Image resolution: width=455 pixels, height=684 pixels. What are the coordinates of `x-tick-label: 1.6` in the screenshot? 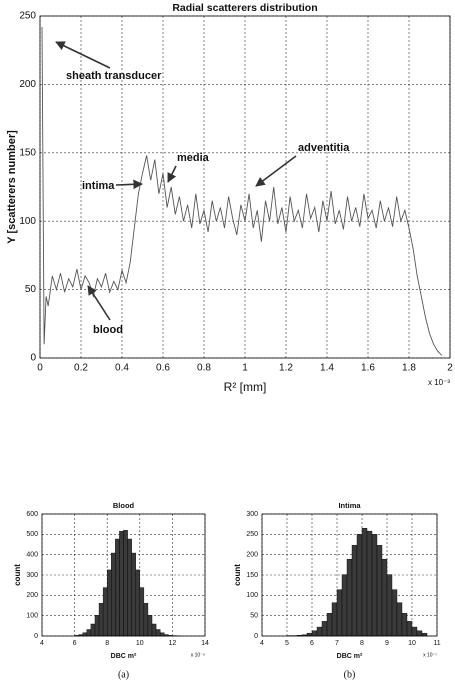 It's located at (368, 368).